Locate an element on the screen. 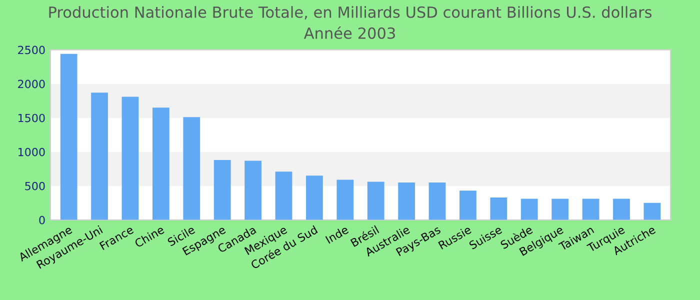 Image resolution: width=700 pixels, height=300 pixels. y-tick-label: 0 is located at coordinates (42, 220).